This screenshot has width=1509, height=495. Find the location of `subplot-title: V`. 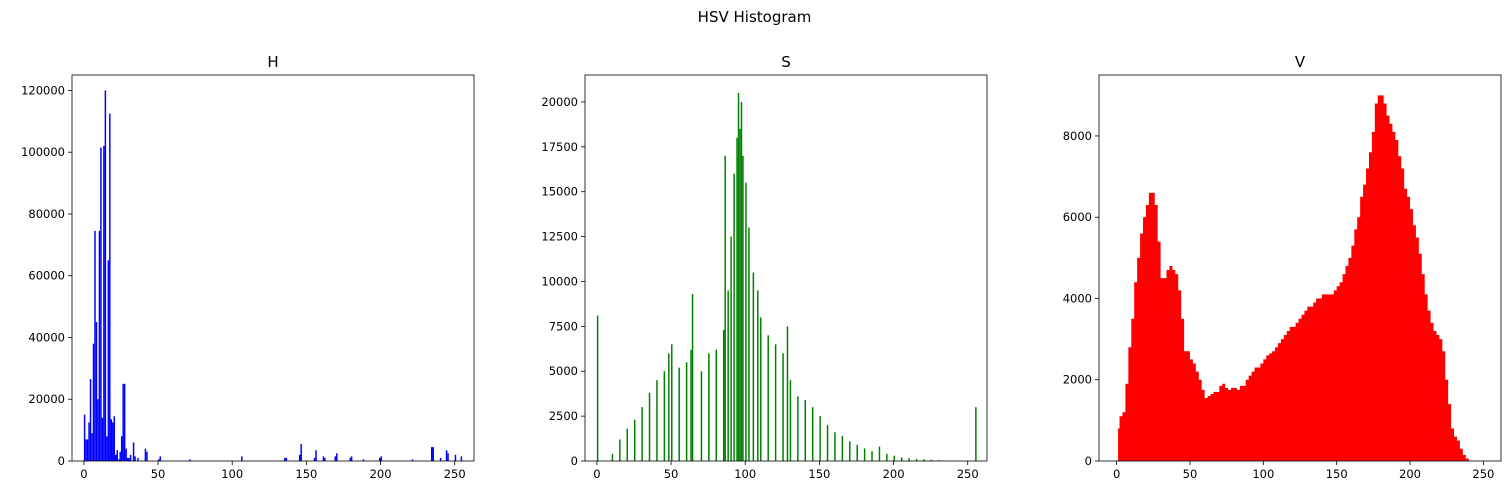

subplot-title: V is located at coordinates (1300, 62).